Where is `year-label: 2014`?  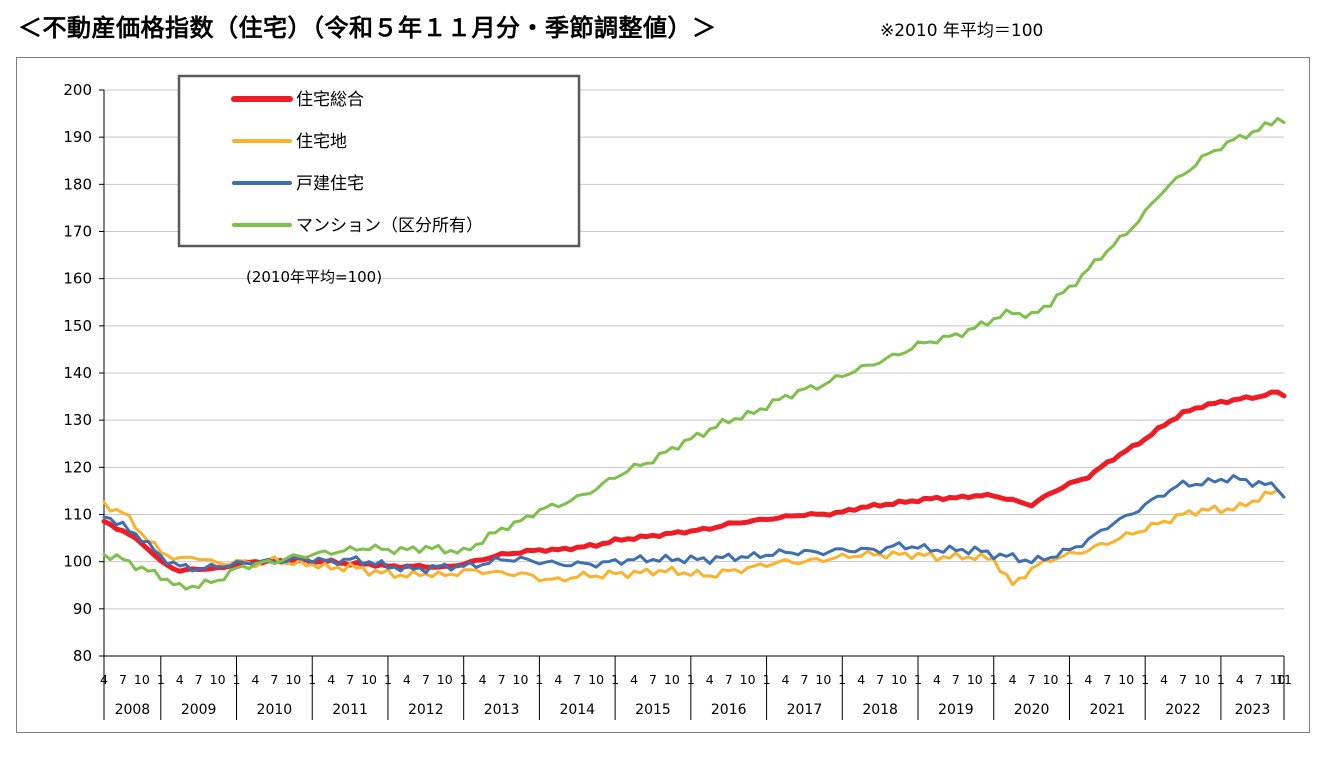 year-label: 2014 is located at coordinates (577, 710).